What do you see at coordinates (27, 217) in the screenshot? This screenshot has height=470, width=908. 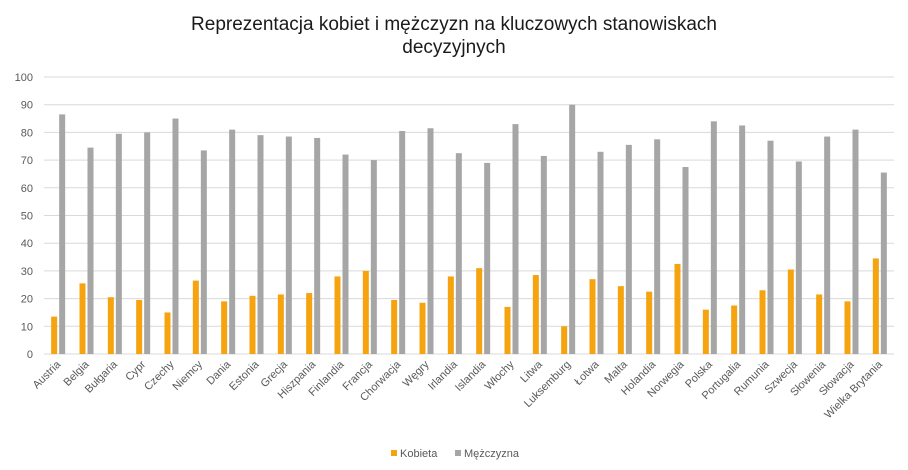 I see `y-tick-label: 50` at bounding box center [27, 217].